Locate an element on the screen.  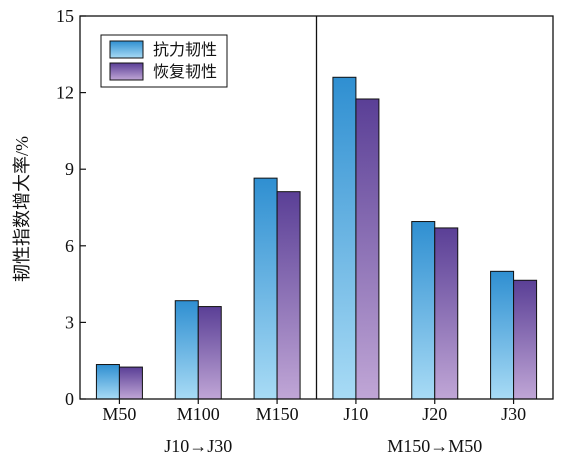
y-tick-label: 12 is located at coordinates (65, 93).